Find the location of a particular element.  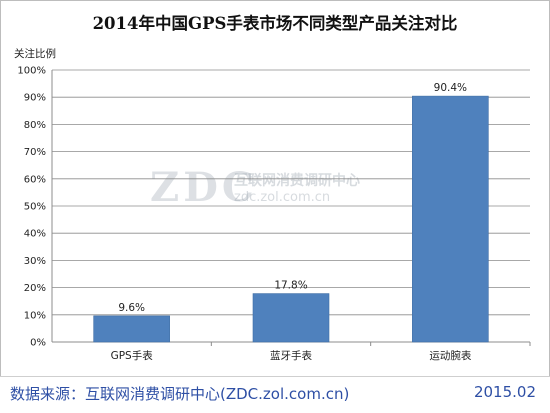

y-tick-label: 20% is located at coordinates (35, 288).